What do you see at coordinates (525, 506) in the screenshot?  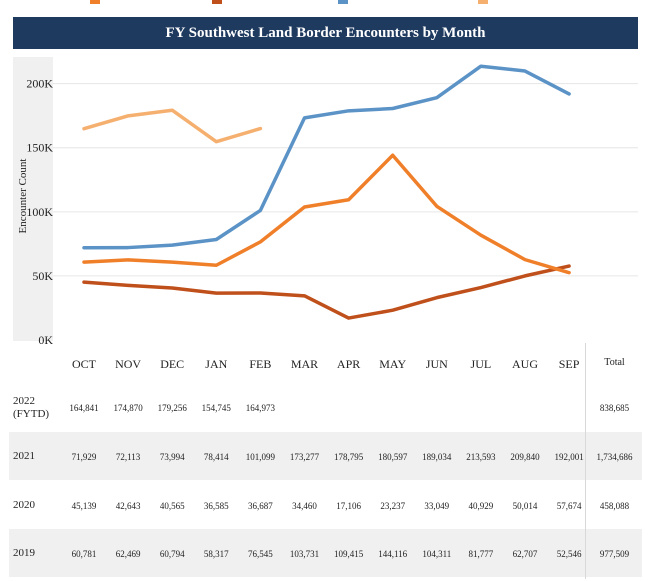 I see `table-cell: 50,014` at bounding box center [525, 506].